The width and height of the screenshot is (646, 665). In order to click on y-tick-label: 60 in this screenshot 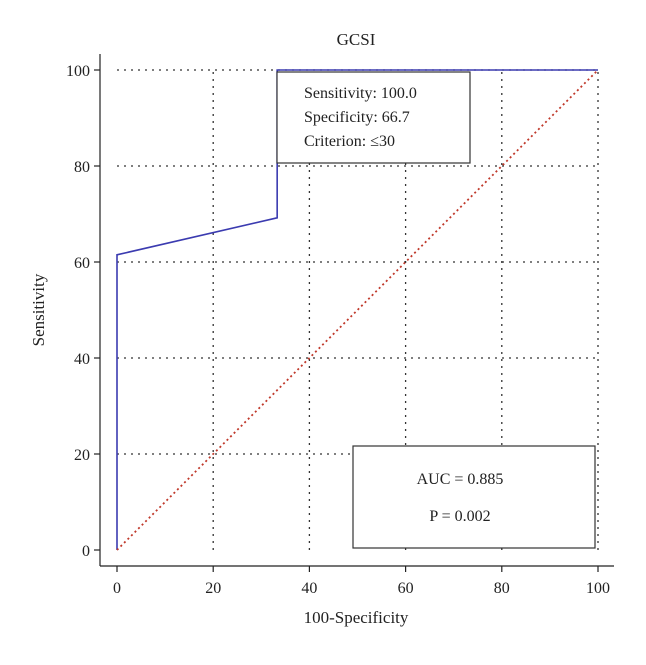, I will do `click(82, 263)`.